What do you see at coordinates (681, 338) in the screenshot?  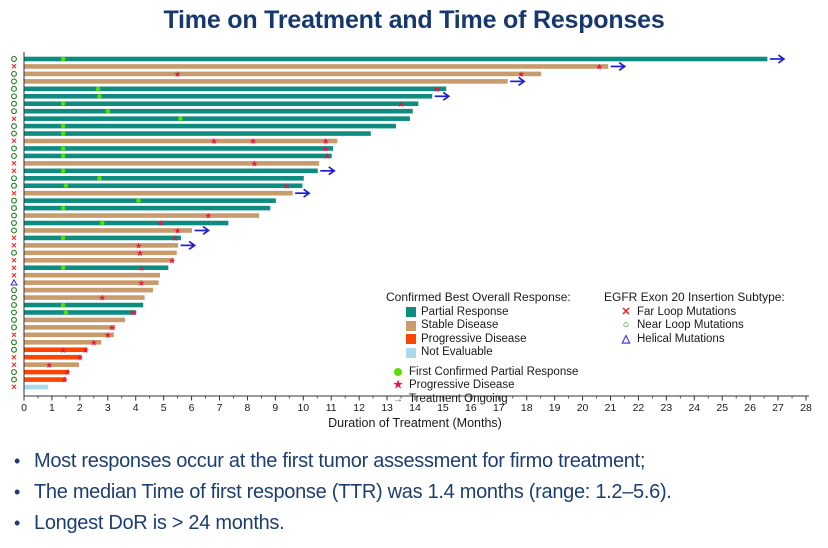 I see `legend-item-label: Helical Mutations` at bounding box center [681, 338].